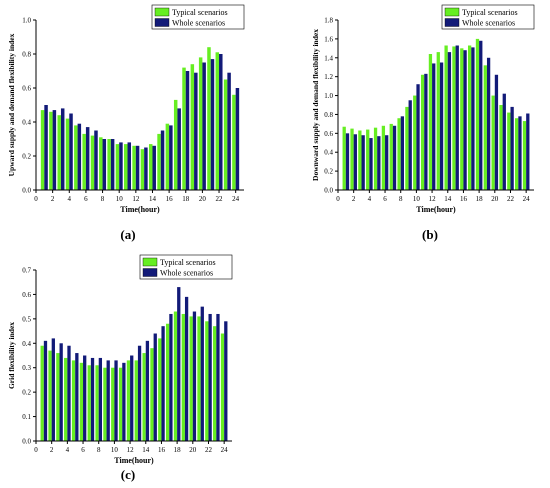 The width and height of the screenshot is (550, 488). Describe the element at coordinates (128, 474) in the screenshot. I see `panel-label-c: (c)` at that location.